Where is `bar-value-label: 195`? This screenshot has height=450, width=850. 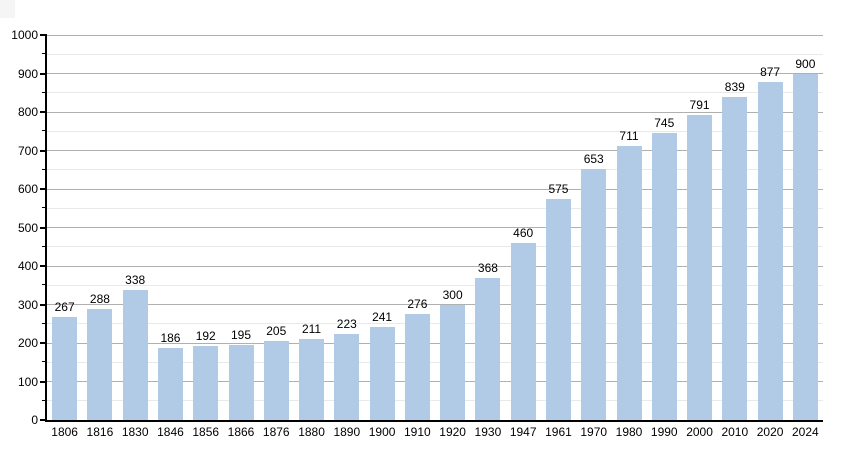 bar-value-label: 195 is located at coordinates (241, 334).